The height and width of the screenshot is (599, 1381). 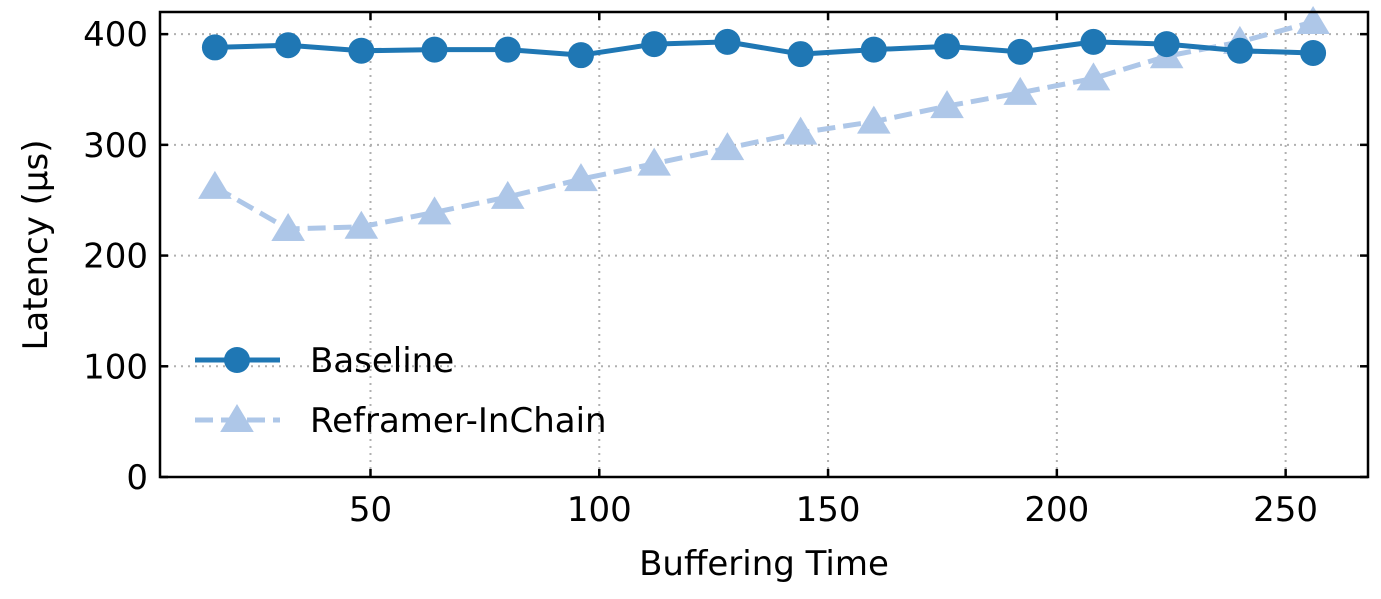 I want to click on y-tick-label: 200, so click(x=115, y=257).